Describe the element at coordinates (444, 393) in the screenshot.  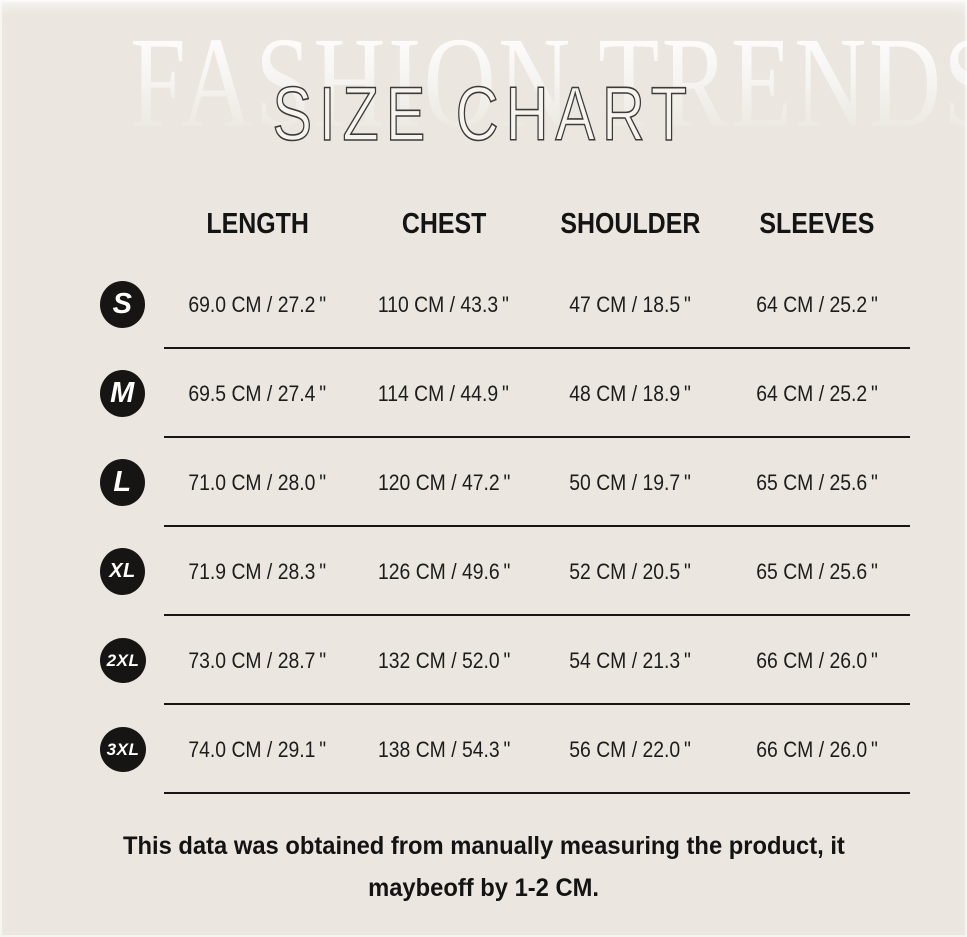
I see `chest-value: 114 CM / 44.9 "` at that location.